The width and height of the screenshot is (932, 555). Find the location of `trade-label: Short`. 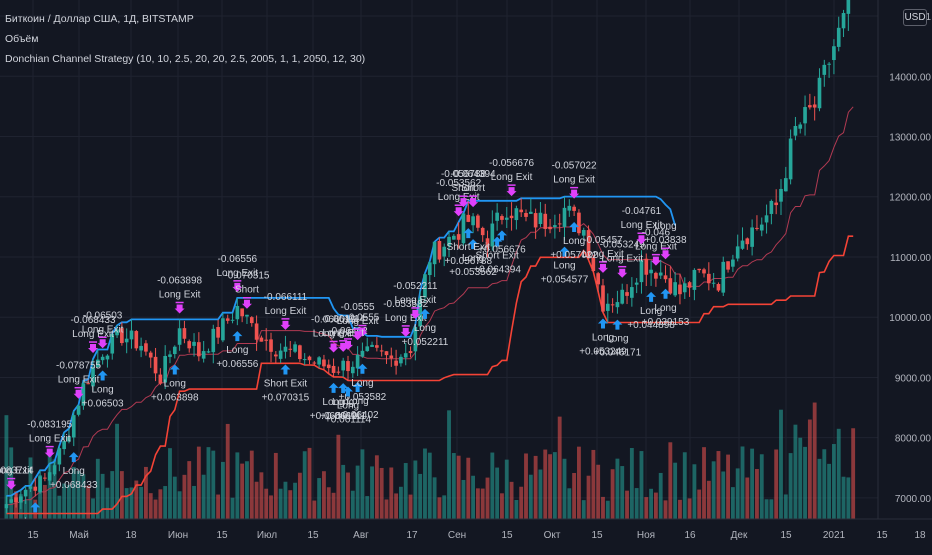

trade-label: Short is located at coordinates (473, 188).